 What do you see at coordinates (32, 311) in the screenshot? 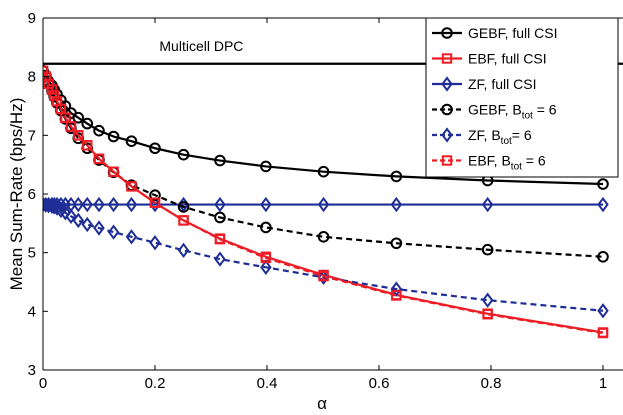
I see `y-tick-label: 4` at bounding box center [32, 311].